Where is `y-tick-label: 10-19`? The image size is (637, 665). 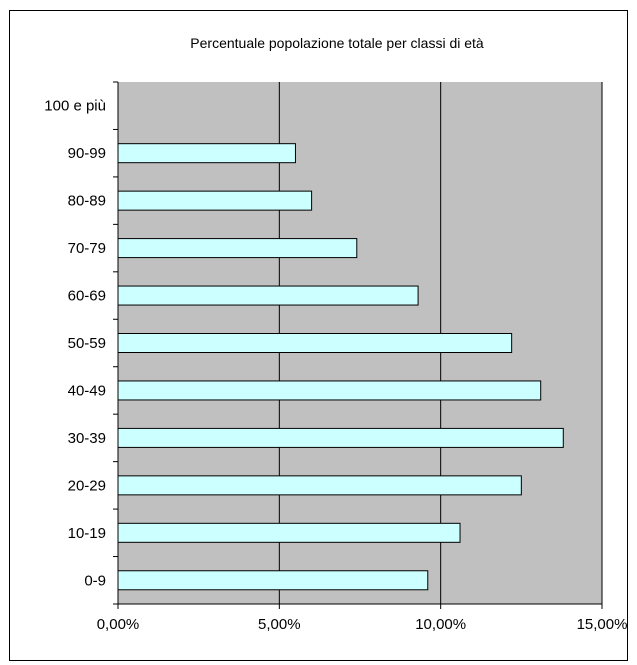
y-tick-label: 10-19 is located at coordinates (87, 533).